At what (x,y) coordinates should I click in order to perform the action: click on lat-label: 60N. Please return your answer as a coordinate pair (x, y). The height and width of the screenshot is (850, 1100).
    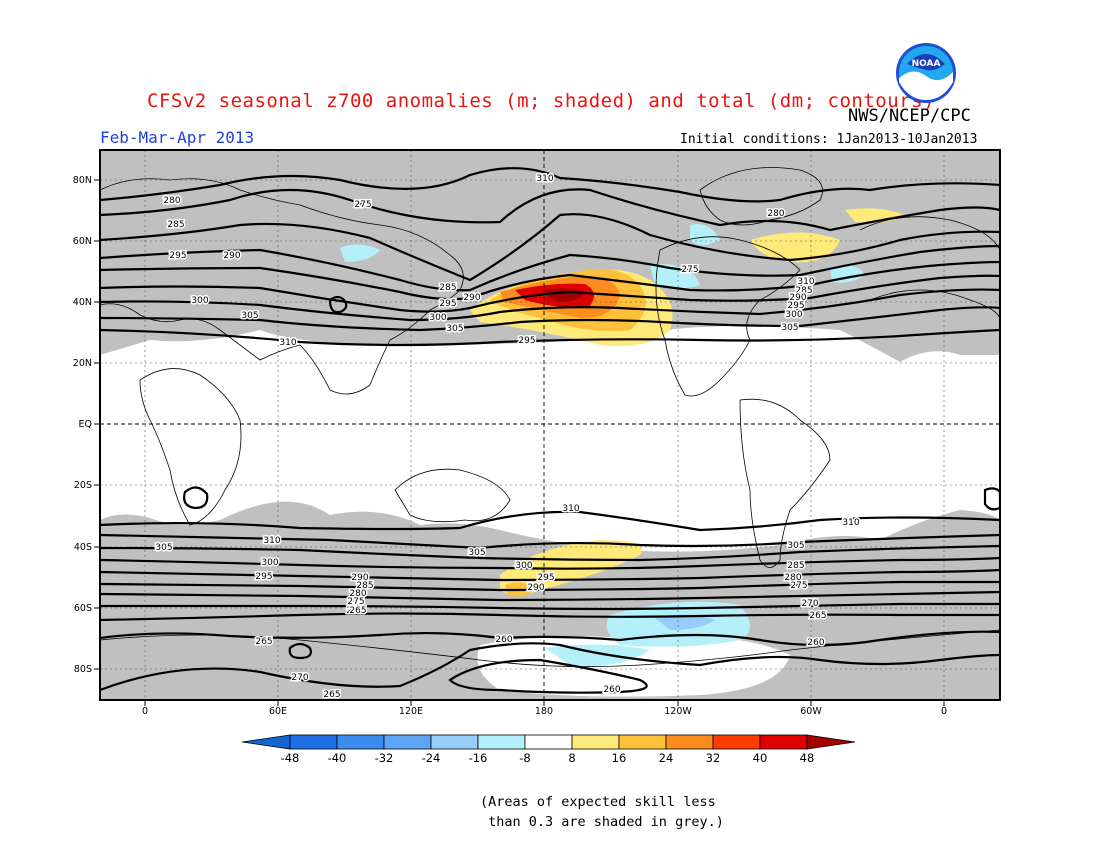
    Looking at the image, I should click on (82, 241).